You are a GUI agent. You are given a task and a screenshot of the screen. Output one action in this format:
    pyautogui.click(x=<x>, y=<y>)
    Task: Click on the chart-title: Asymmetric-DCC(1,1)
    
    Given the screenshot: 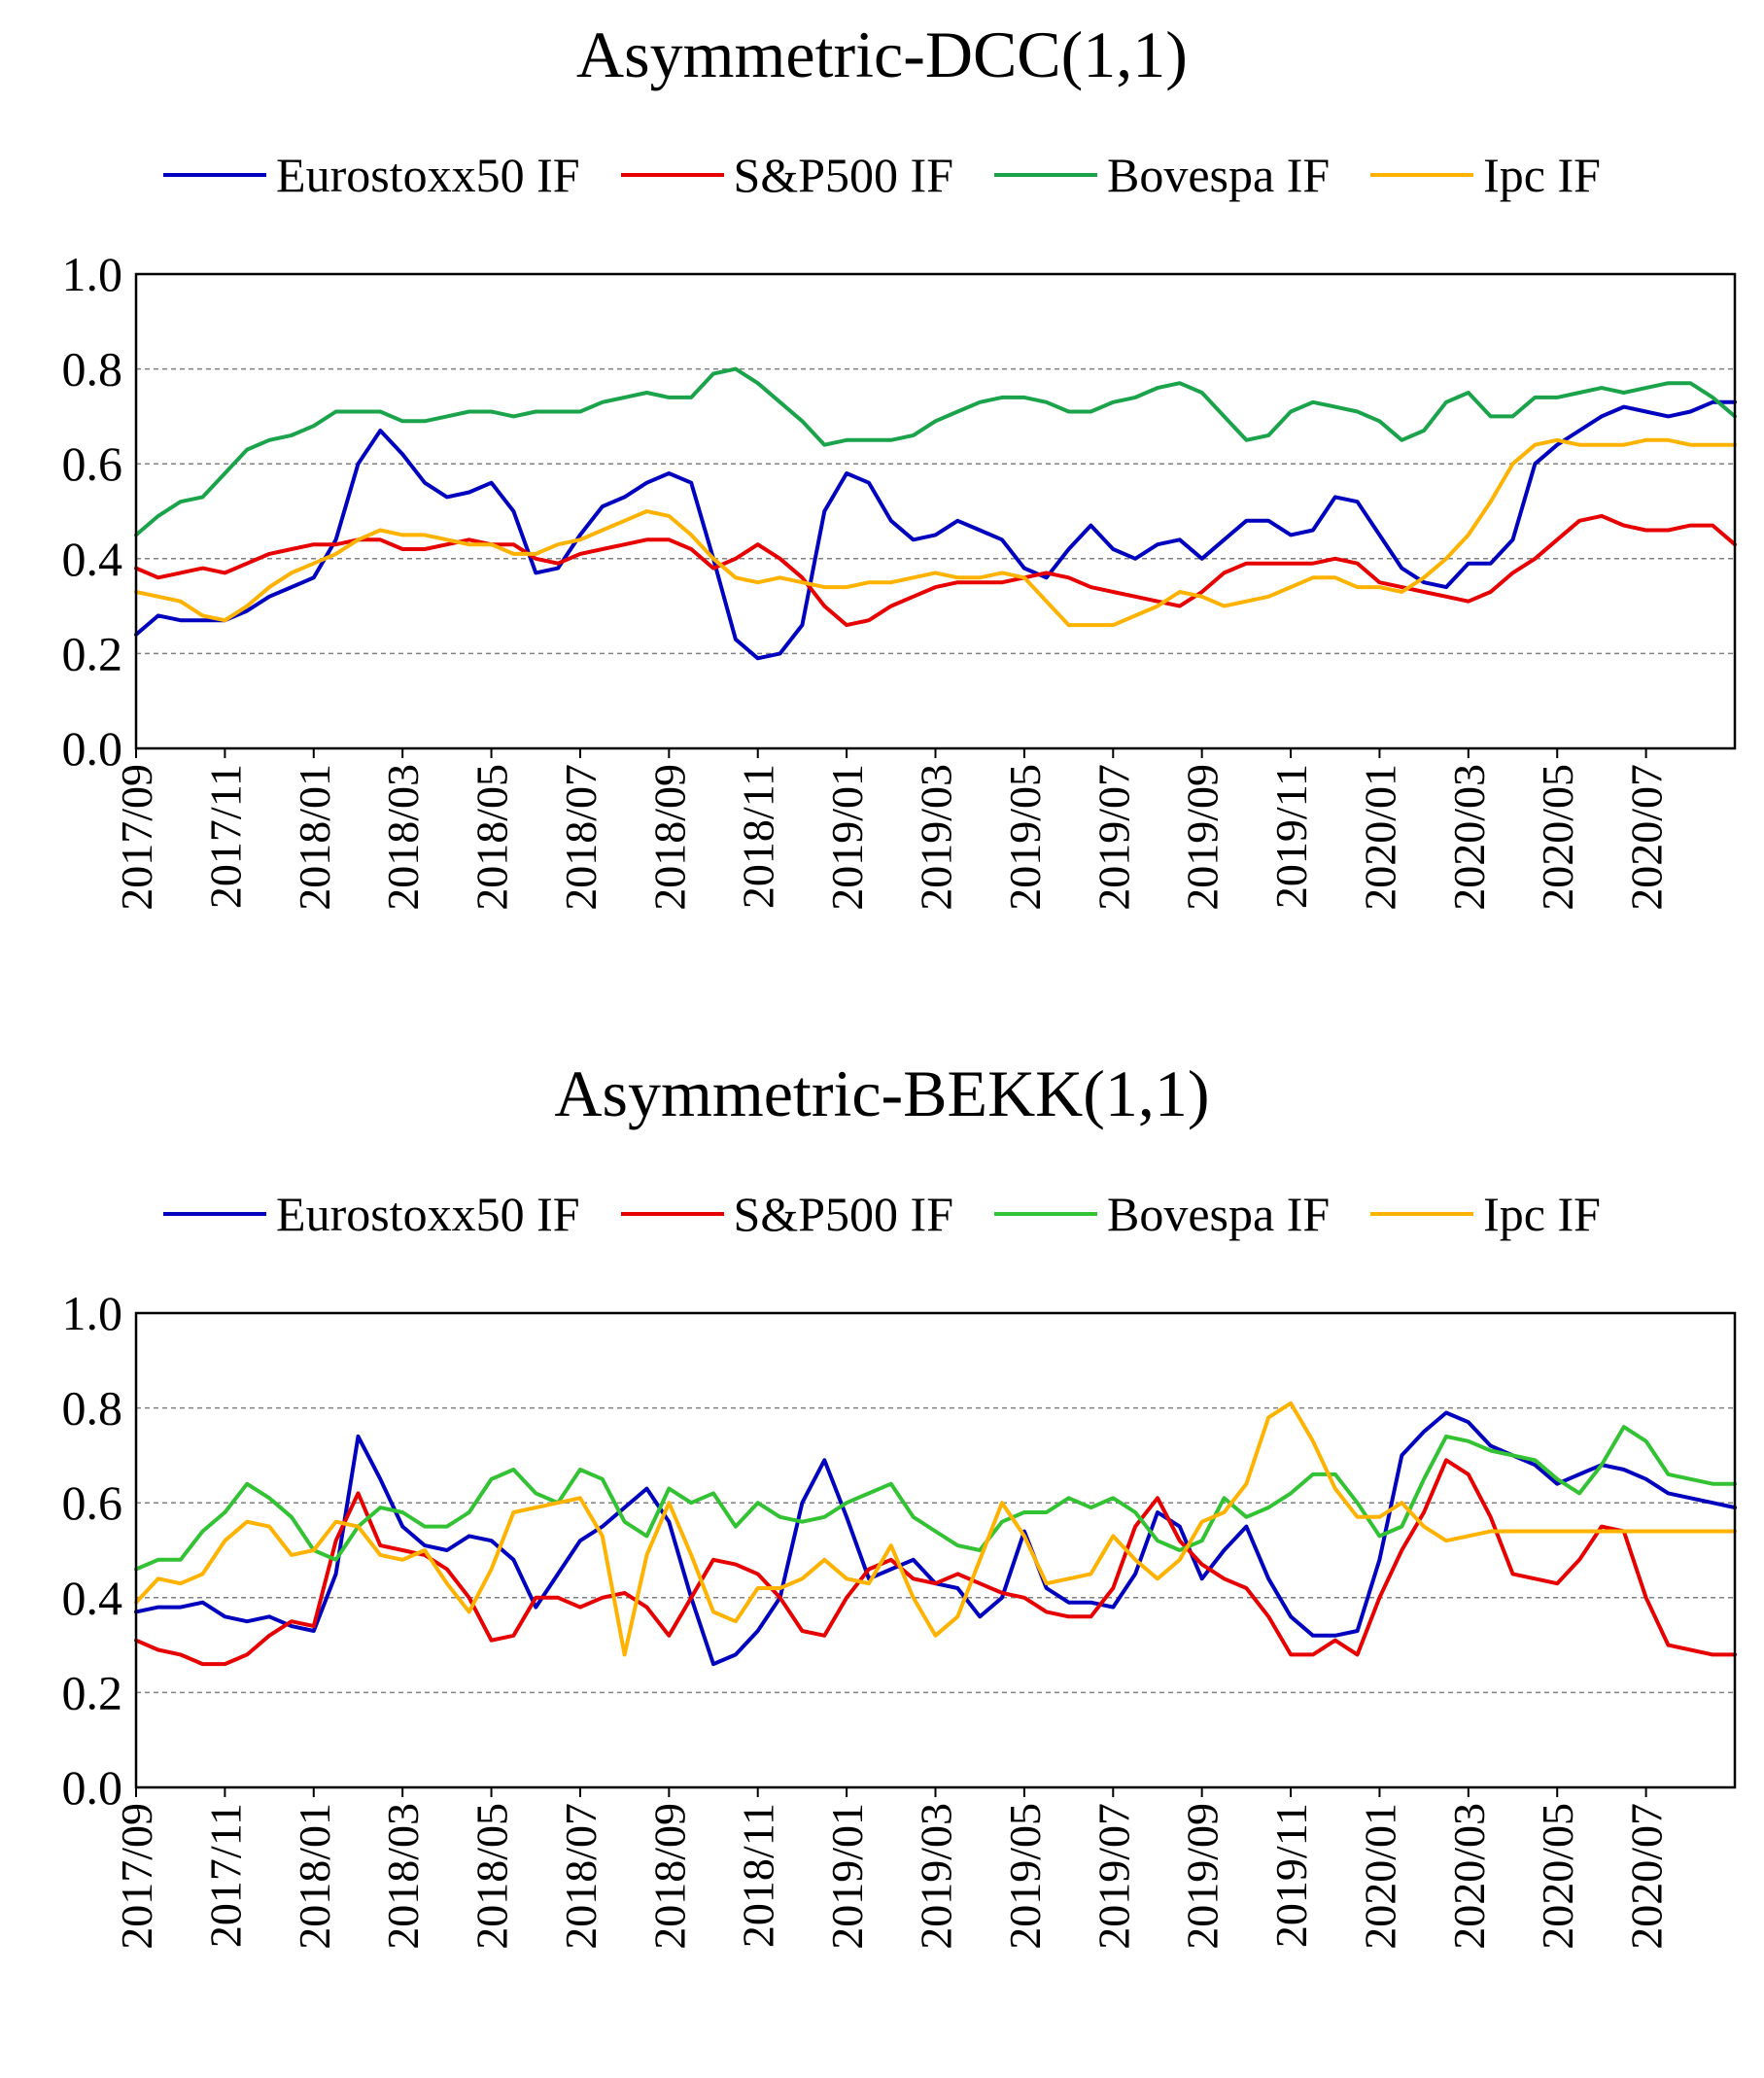 What is the action you would take?
    pyautogui.click(x=882, y=54)
    